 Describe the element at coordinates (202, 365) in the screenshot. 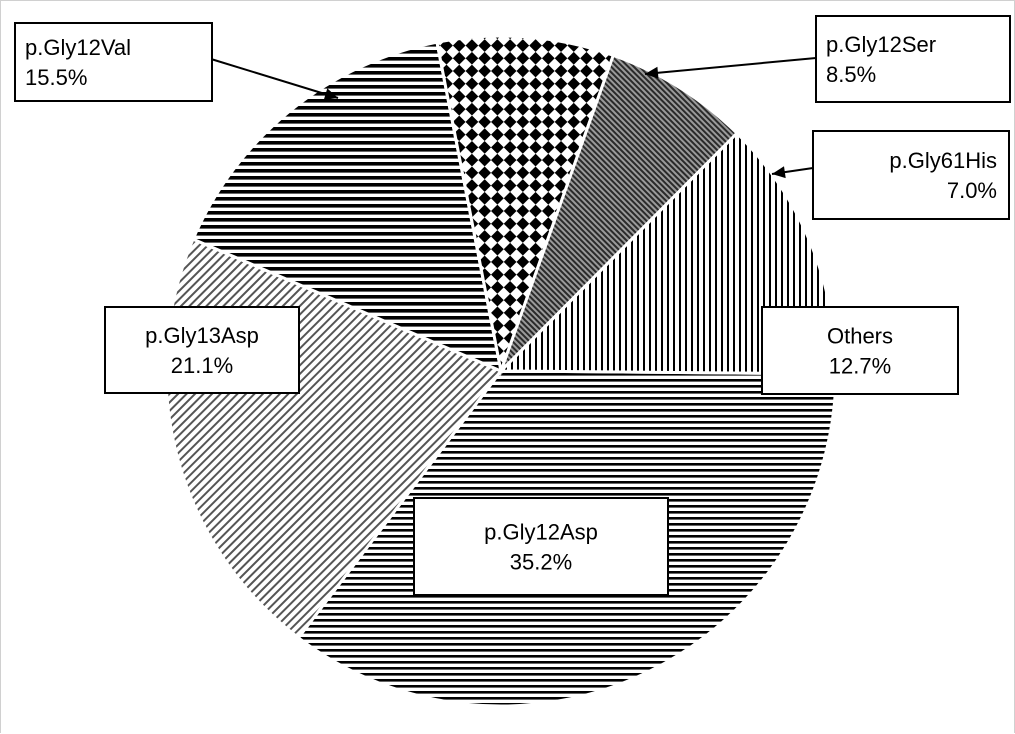

I see `slice-value-p-gly13asp: 21.1%` at that location.